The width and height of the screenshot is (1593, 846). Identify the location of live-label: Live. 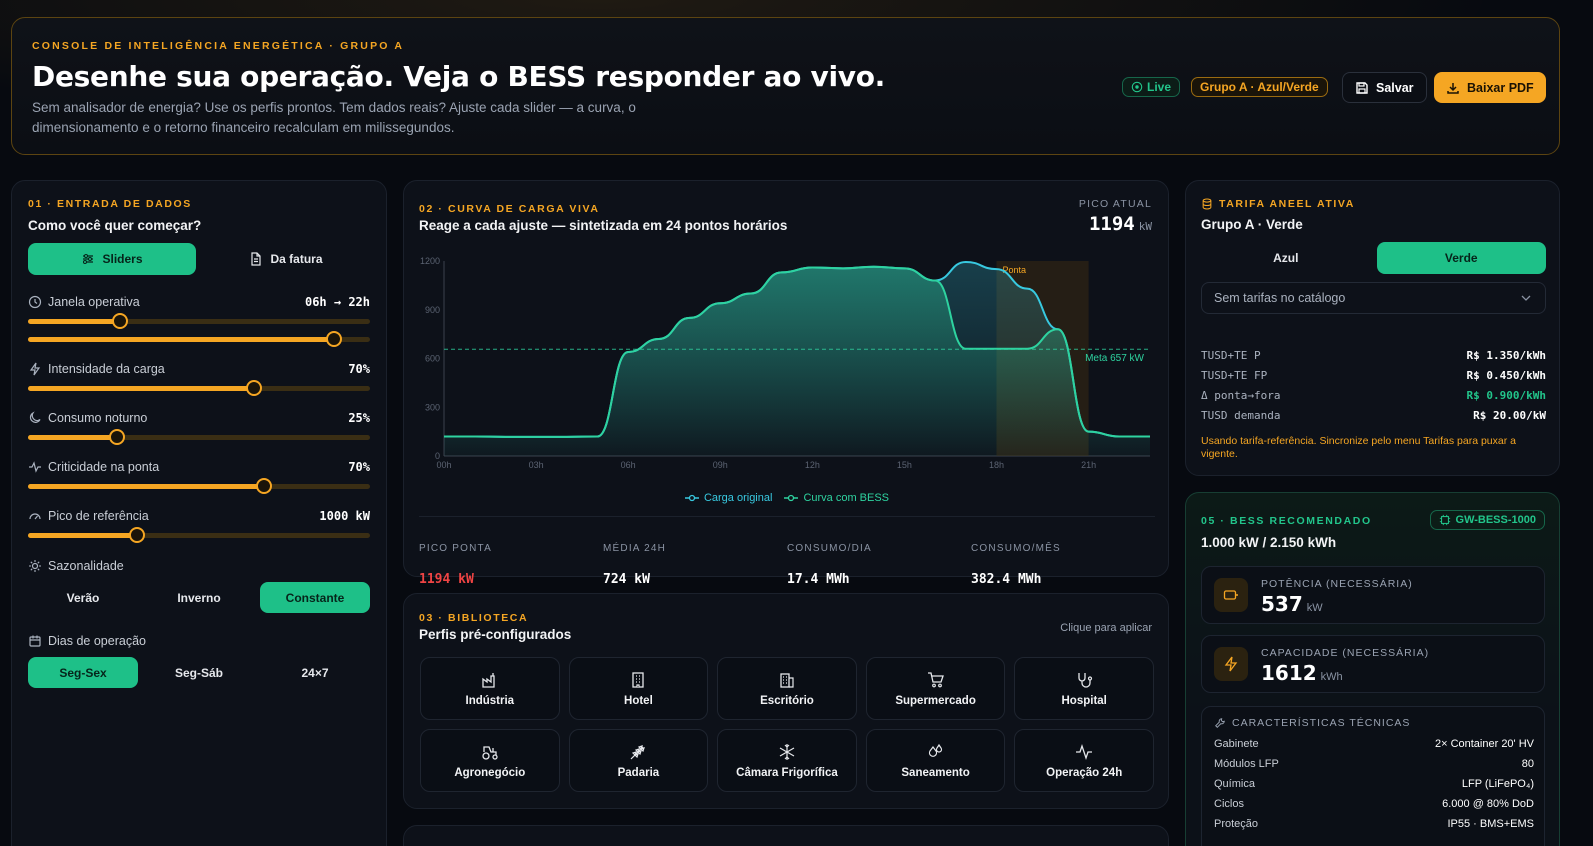
(1159, 87).